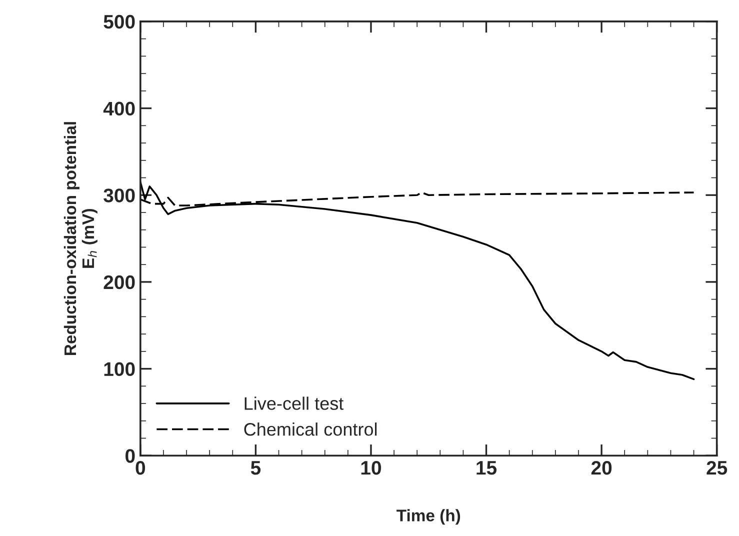 The image size is (739, 536). I want to click on x-tick-label: 5, so click(255, 468).